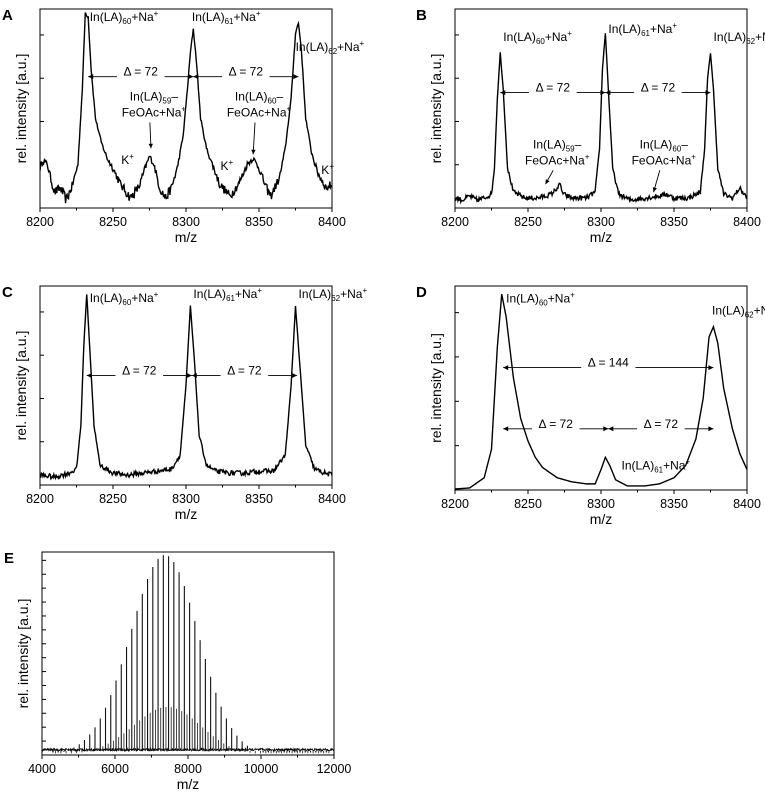  Describe the element at coordinates (261, 769) in the screenshot. I see `x-tick-label: 10000` at that location.